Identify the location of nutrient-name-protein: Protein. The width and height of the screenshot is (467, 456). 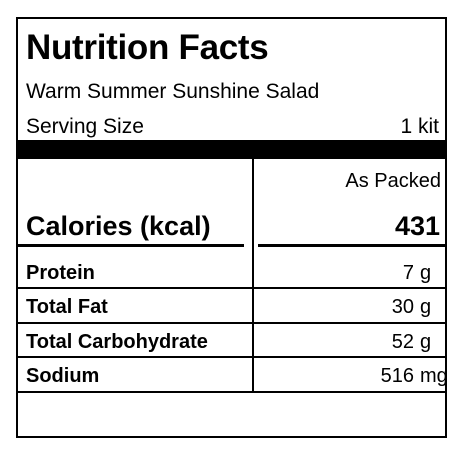
(60, 273).